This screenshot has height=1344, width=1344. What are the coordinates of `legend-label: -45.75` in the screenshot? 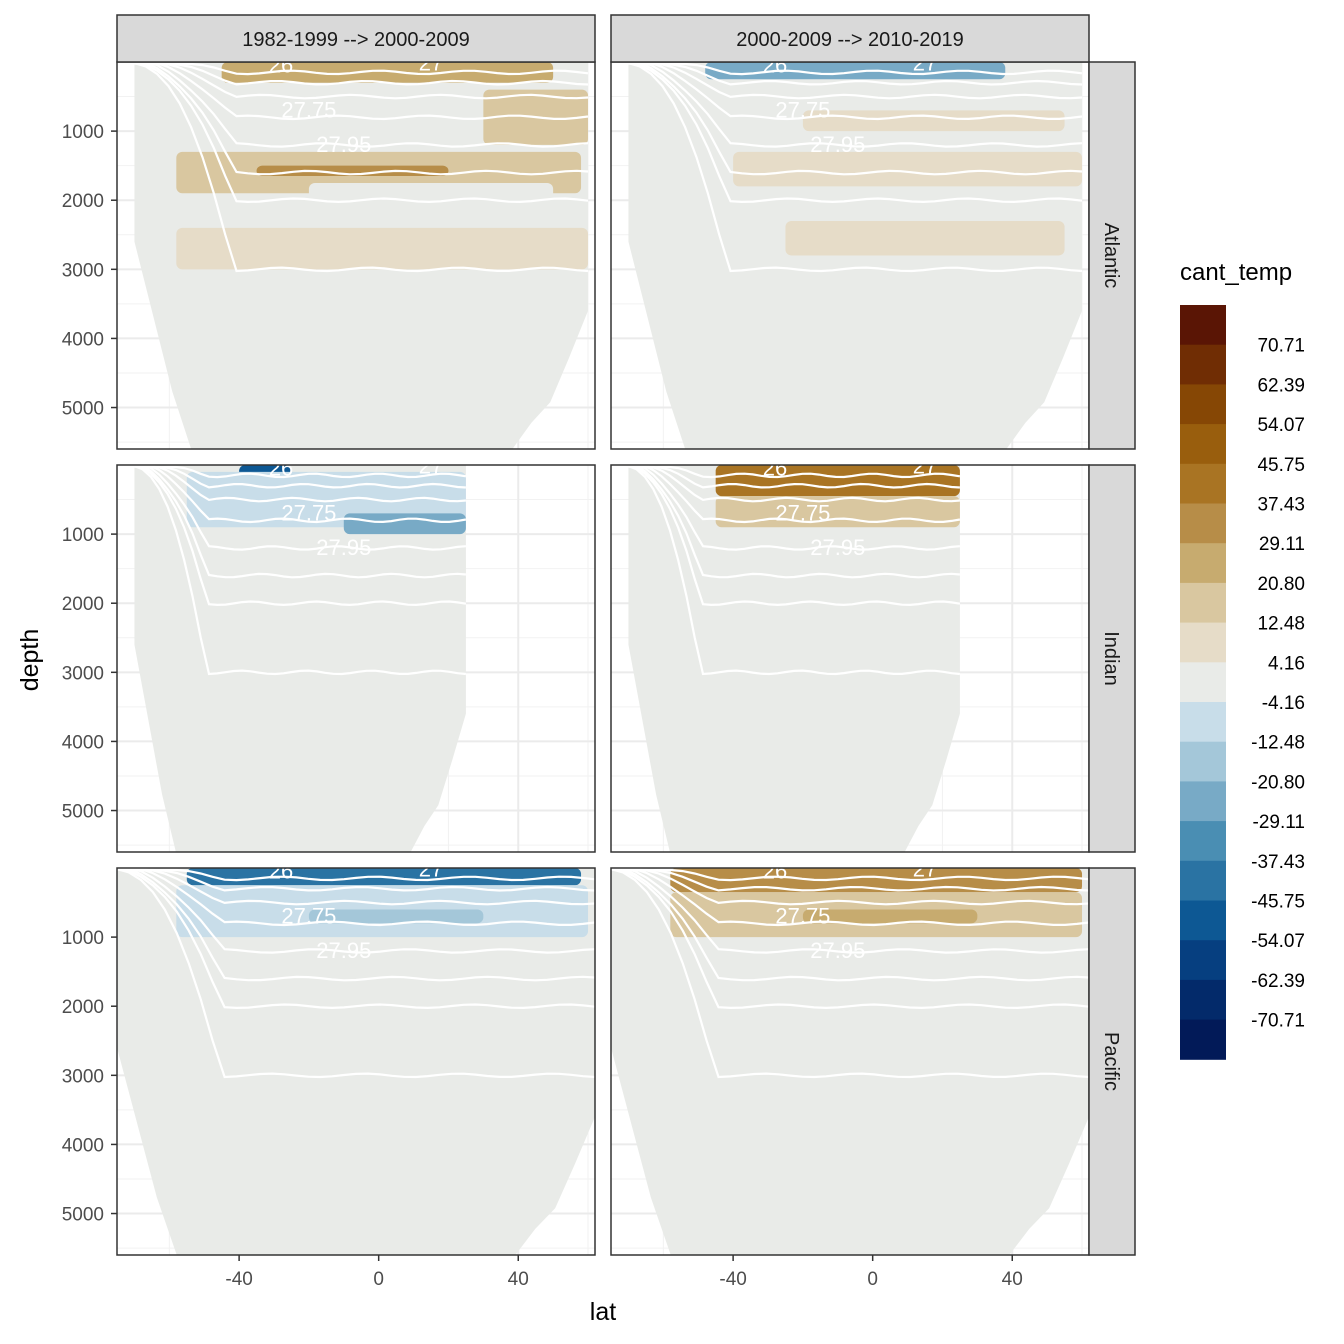 It's located at (1278, 902).